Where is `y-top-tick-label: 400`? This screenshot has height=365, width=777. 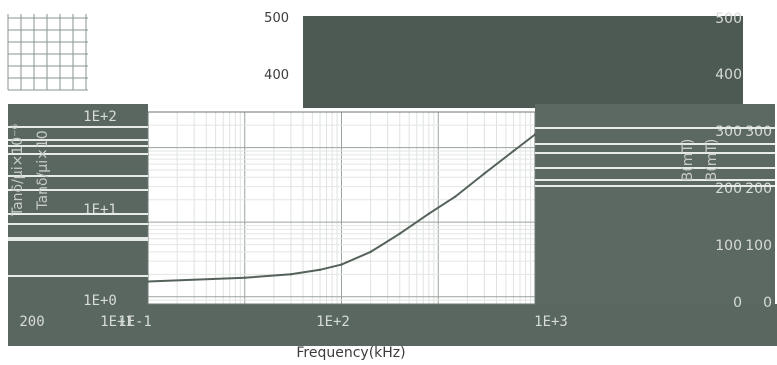
y-top-tick-label: 400 is located at coordinates (276, 75).